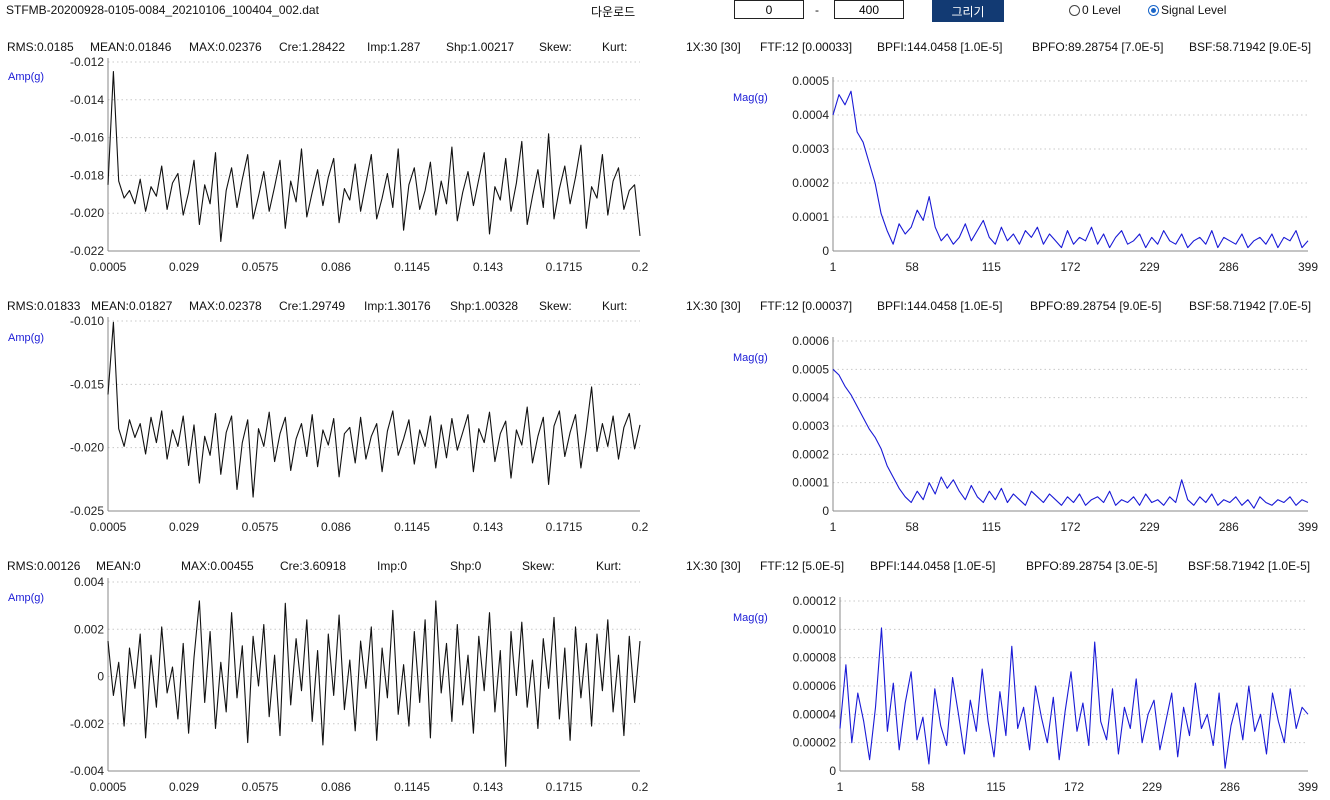 The height and width of the screenshot is (800, 1330). I want to click on stat-ftf: FTF:12 [5.0E-5], so click(802, 566).